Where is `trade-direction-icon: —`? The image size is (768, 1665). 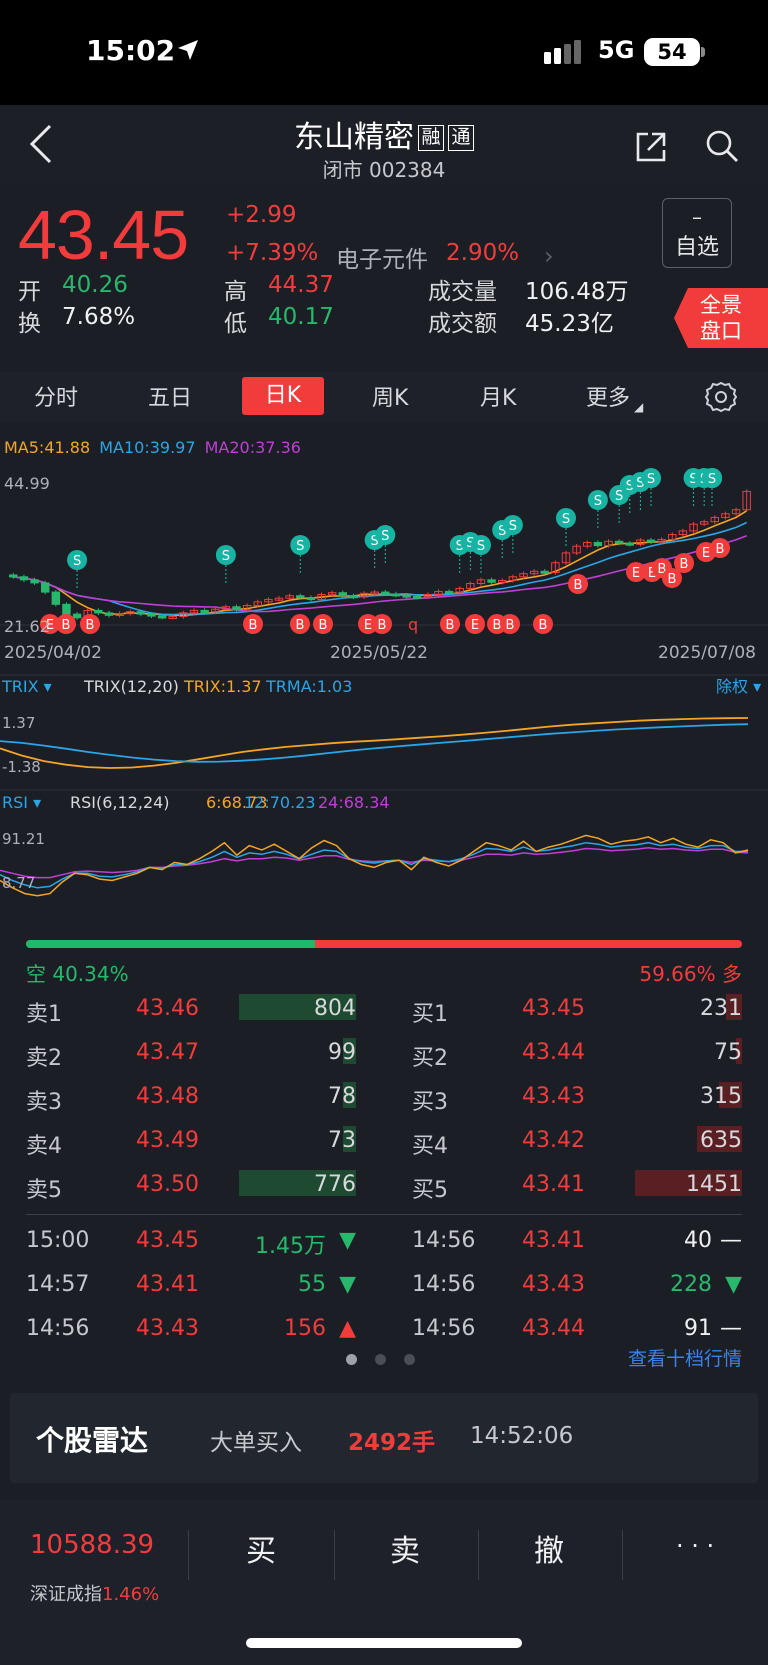
trade-direction-icon: — is located at coordinates (731, 1240).